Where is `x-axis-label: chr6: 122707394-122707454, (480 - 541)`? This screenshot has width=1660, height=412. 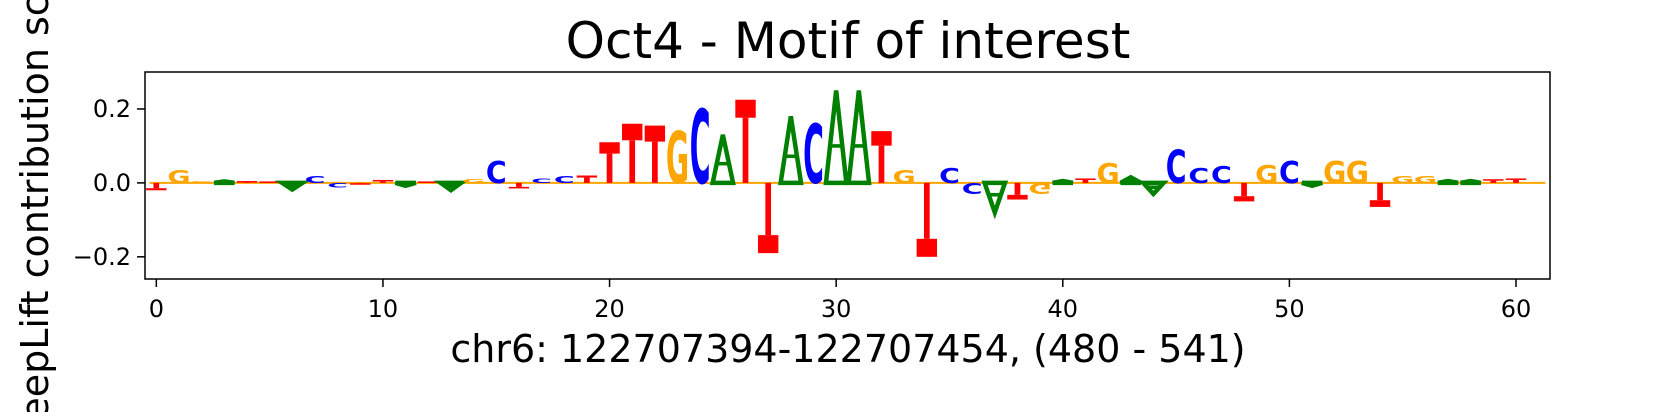
x-axis-label: chr6: 122707394-122707454, (480 - 541) is located at coordinates (847, 349).